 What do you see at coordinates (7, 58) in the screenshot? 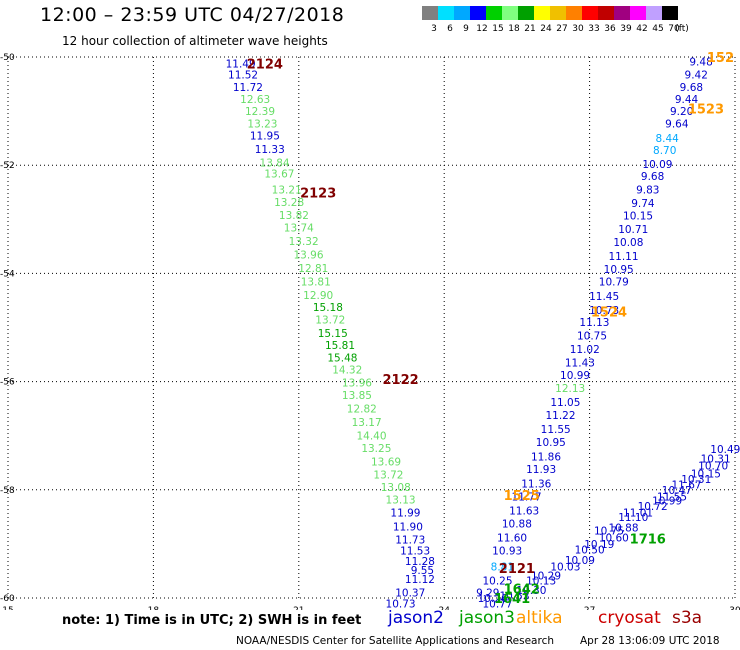
I see `y-tick-label: -50` at bounding box center [7, 58].